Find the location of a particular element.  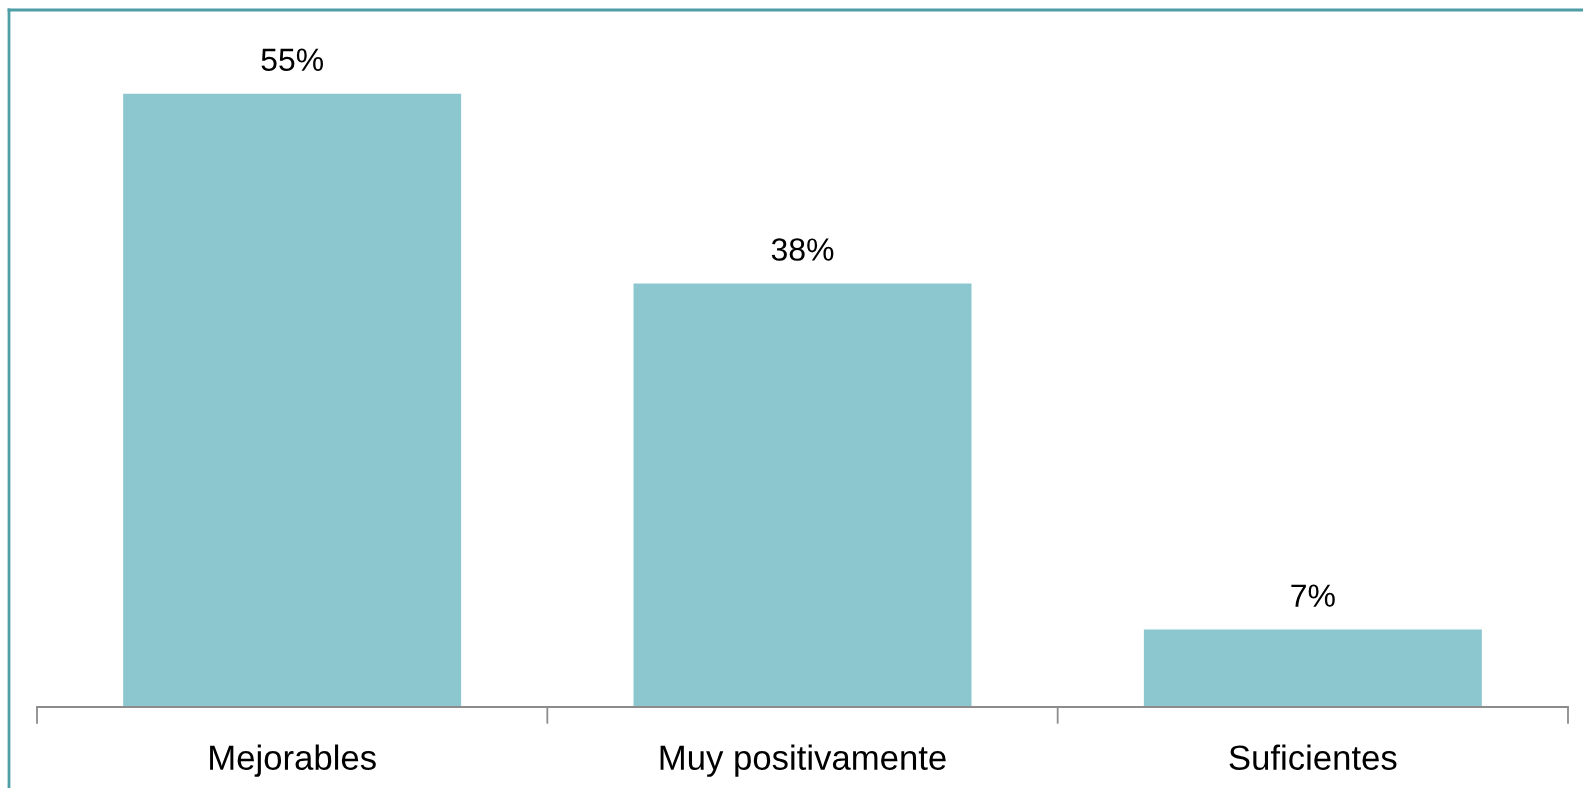

data-label: 7% is located at coordinates (1313, 595).